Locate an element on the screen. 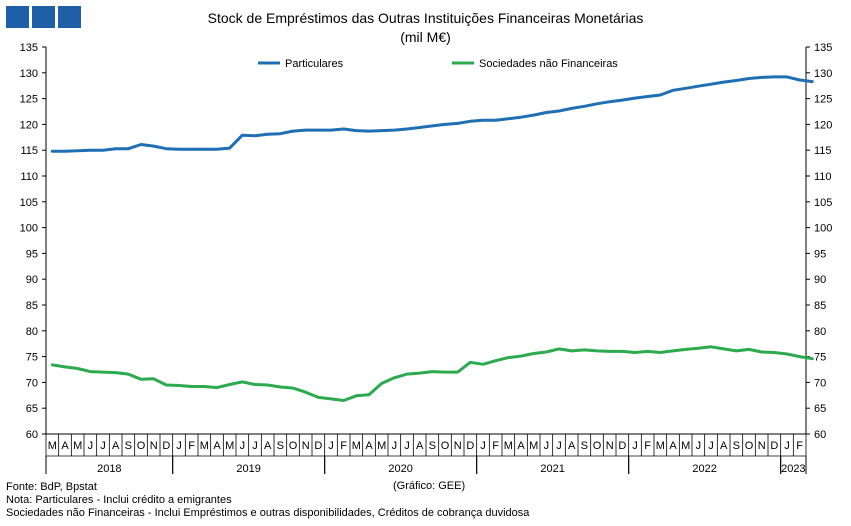  legend-label: Particulares is located at coordinates (314, 64).